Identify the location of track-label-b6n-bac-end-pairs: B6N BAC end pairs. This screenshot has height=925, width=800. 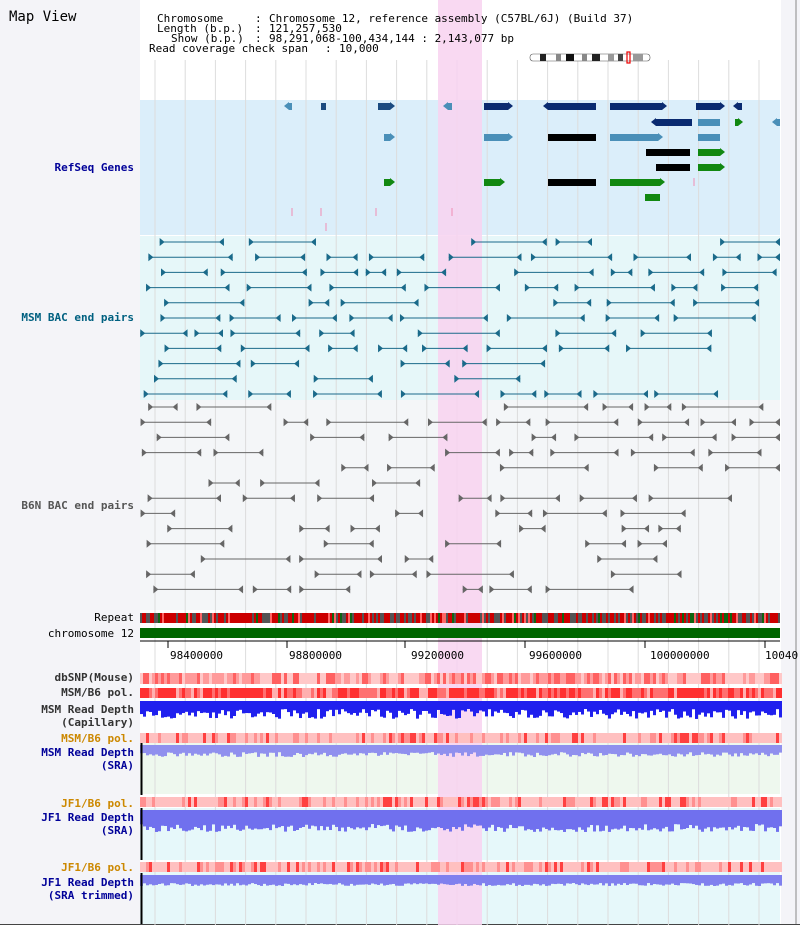
(77, 505).